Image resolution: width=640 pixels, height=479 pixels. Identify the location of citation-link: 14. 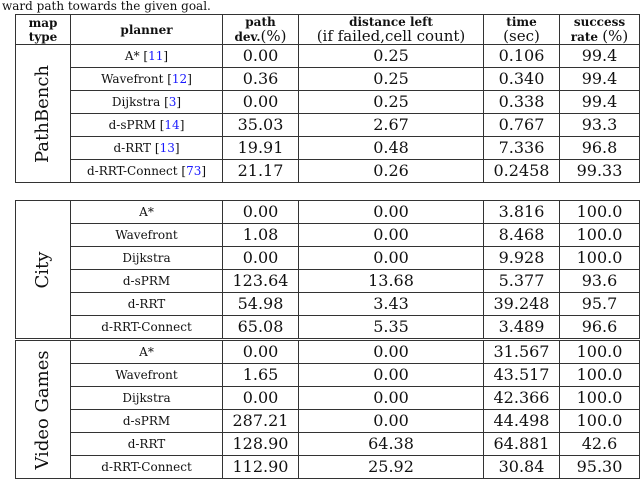
(172, 125).